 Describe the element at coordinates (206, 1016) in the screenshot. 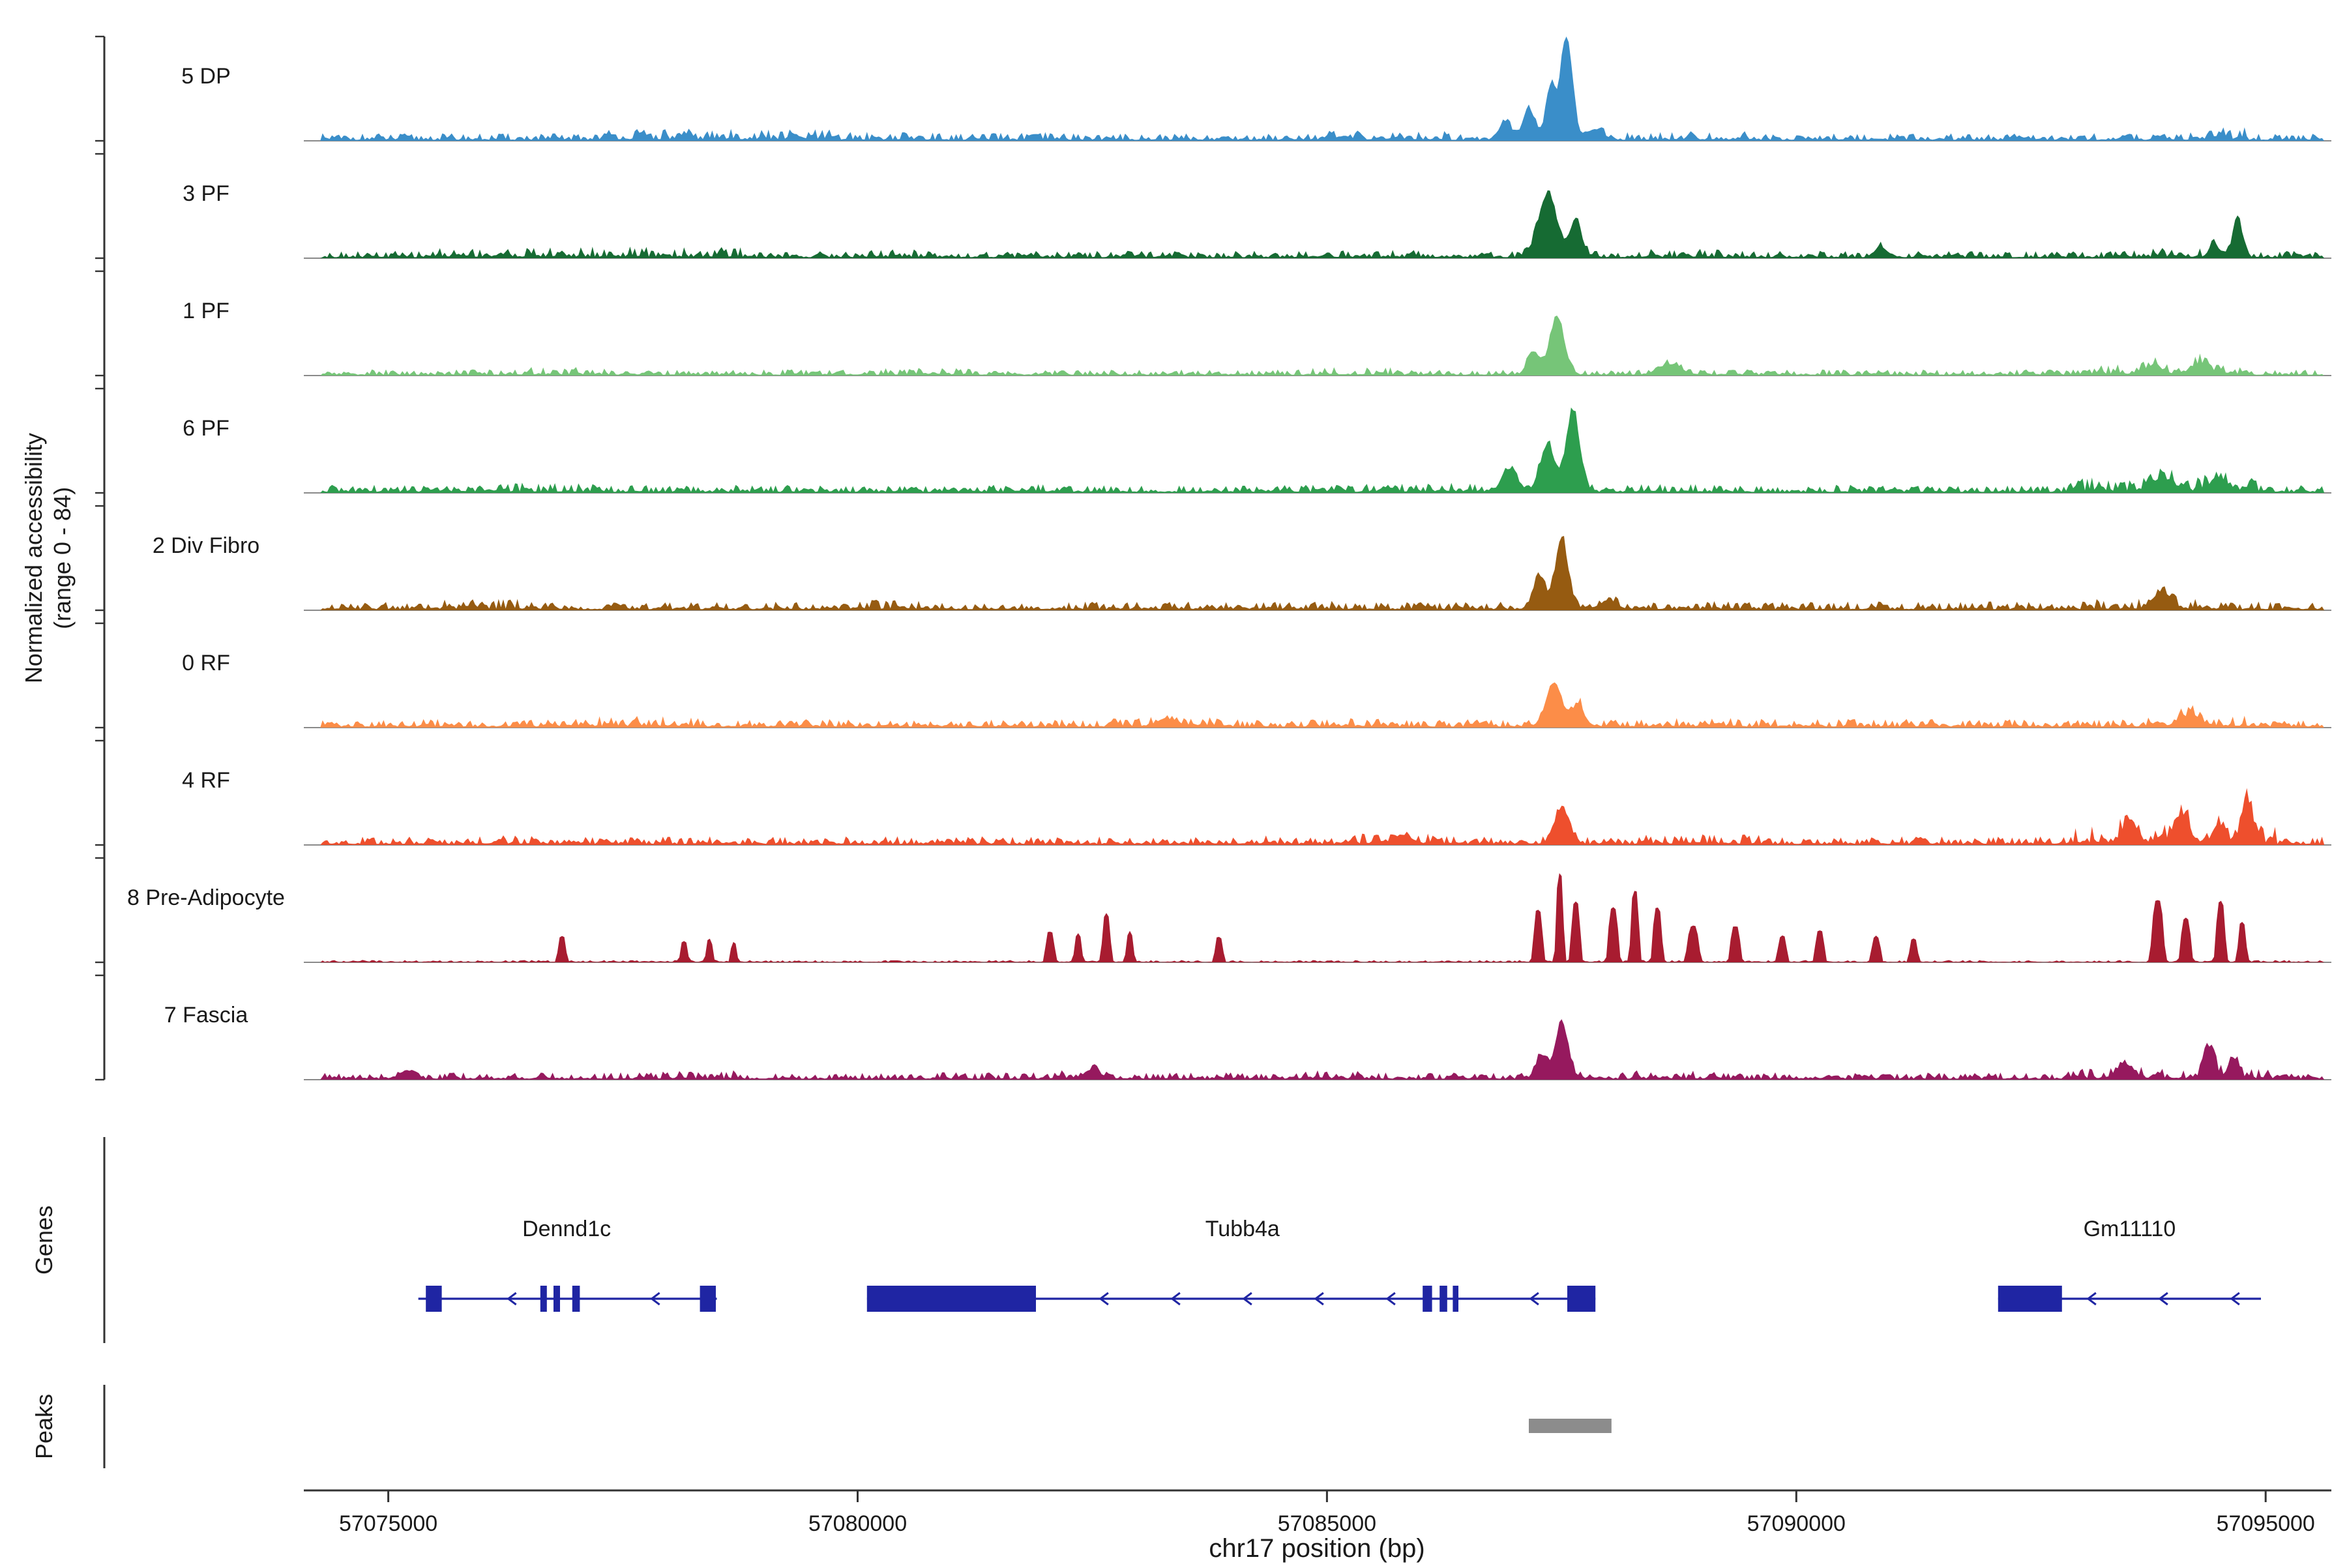

I see `track-label-7-fascia: 7 Fascia` at that location.